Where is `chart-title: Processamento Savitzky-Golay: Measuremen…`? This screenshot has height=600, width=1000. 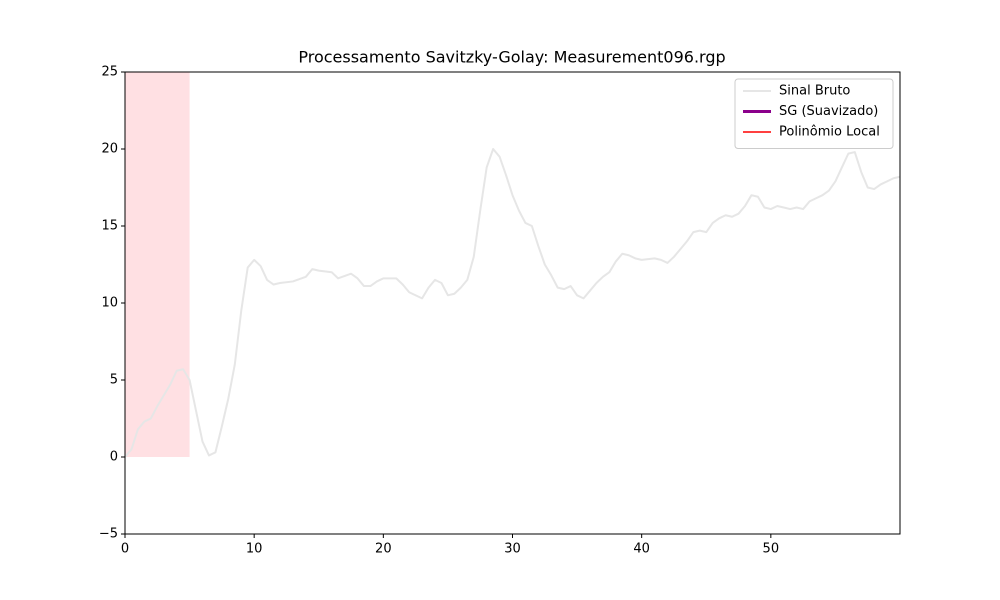
chart-title: Processamento Savitzky-Golay: Measuremen… is located at coordinates (511, 57).